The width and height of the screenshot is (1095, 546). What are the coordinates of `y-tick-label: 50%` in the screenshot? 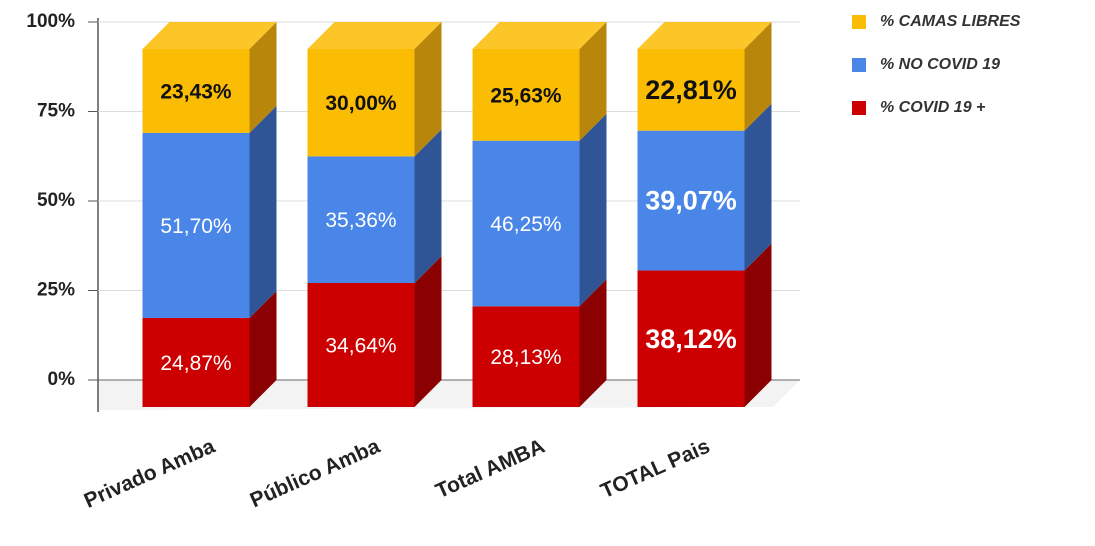 It's located at (56, 200).